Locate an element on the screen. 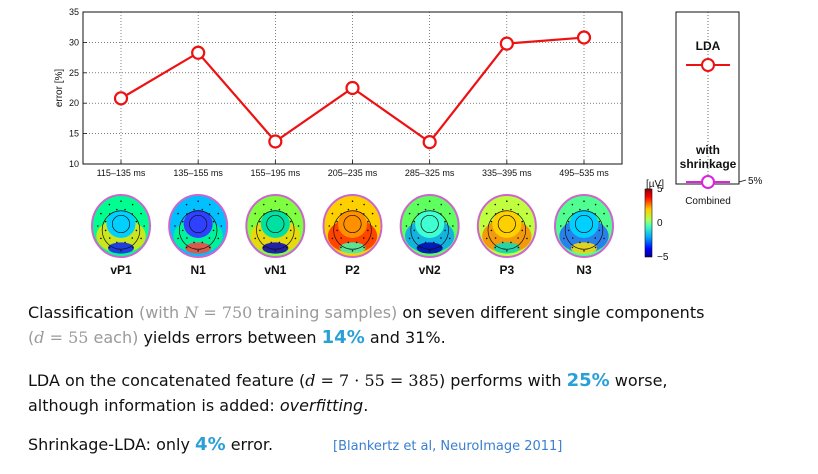 Image resolution: width=818 pixels, height=474 pixels. p1-text-m: and 31%. is located at coordinates (405, 337).